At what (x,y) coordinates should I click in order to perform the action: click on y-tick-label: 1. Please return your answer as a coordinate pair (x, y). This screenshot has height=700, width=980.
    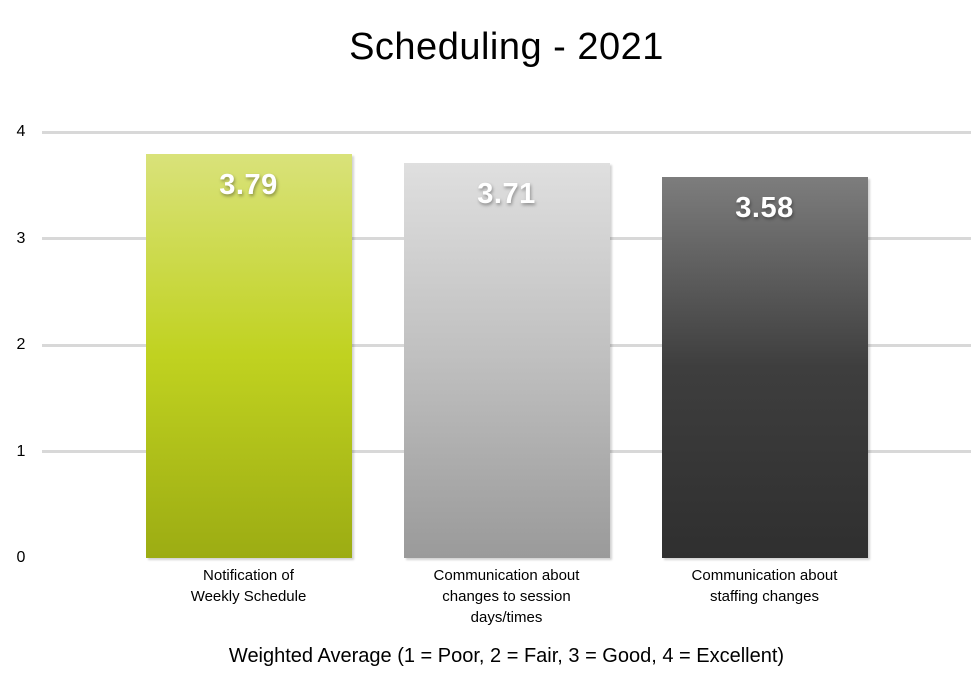
    Looking at the image, I should click on (21, 451).